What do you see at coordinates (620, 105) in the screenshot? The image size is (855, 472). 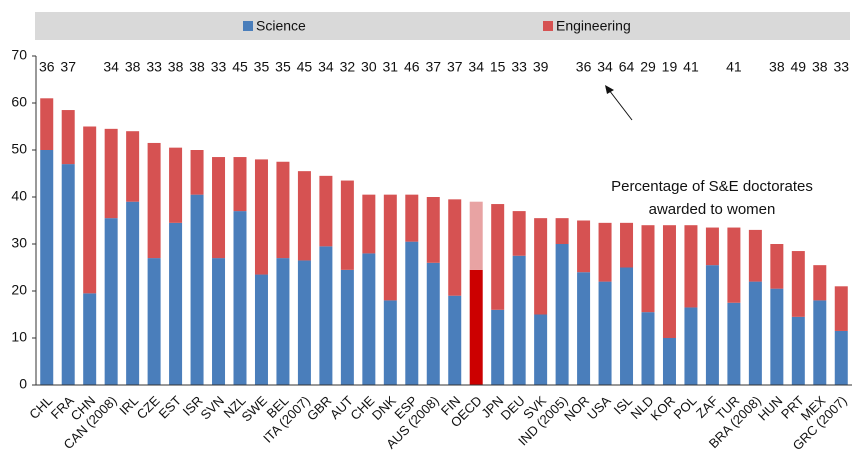 I see `annotation-arrow` at bounding box center [620, 105].